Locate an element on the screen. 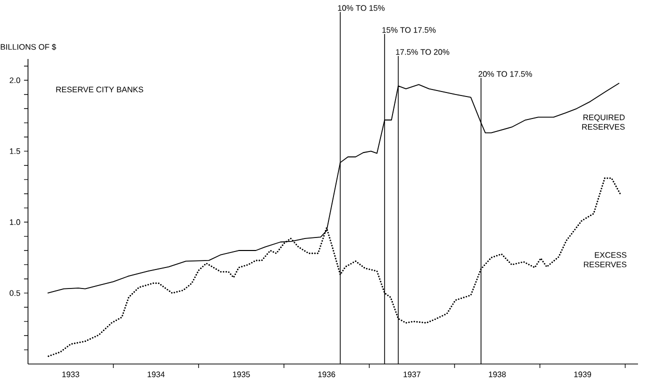 The height and width of the screenshot is (381, 645). ref-line-label: 17.5% TO 20% is located at coordinates (423, 52).